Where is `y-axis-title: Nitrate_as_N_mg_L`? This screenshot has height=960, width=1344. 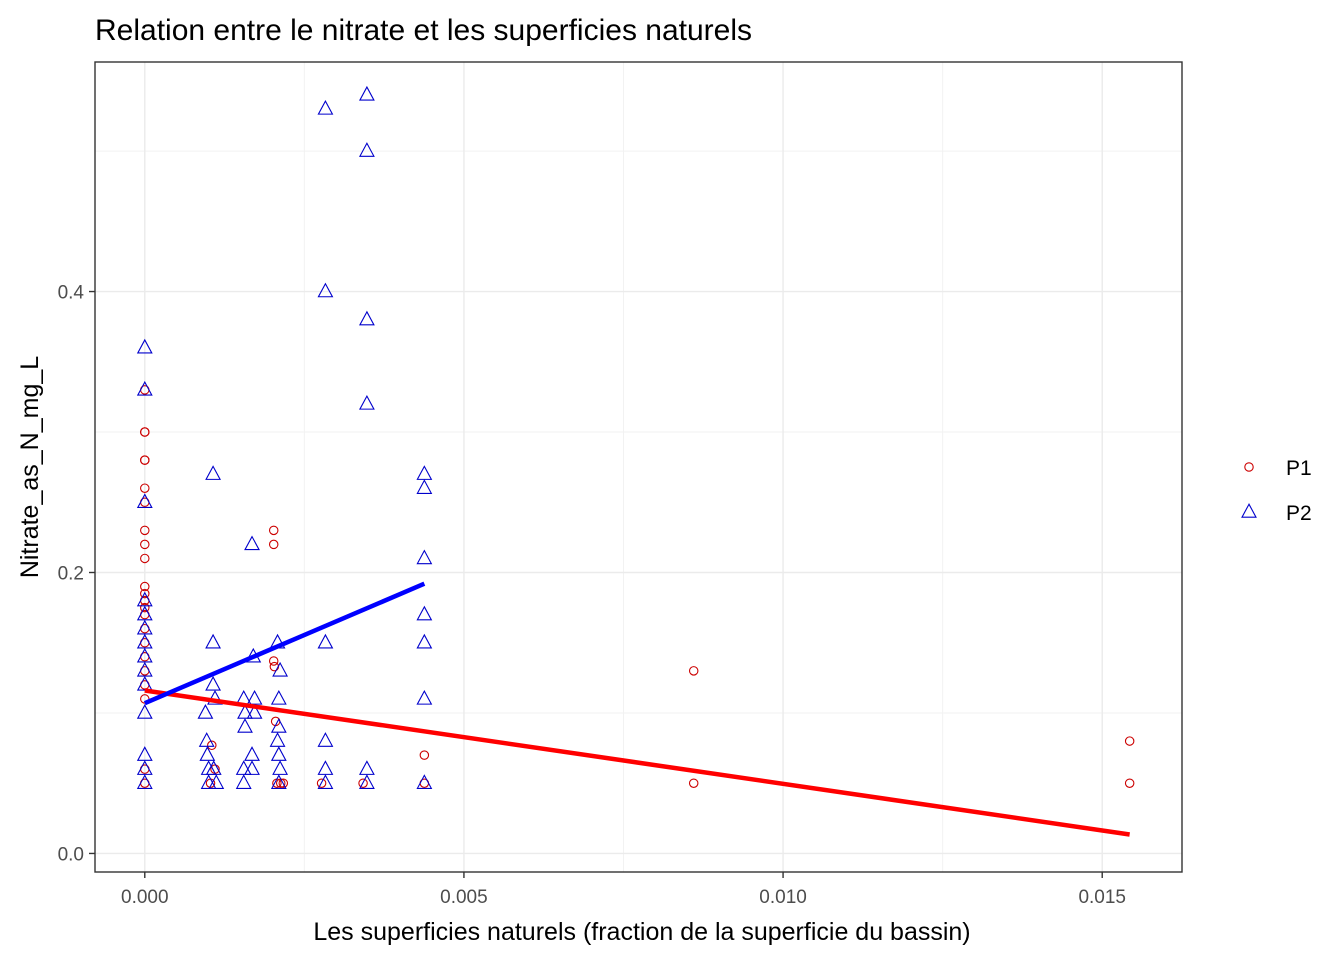
y-axis-title: Nitrate_as_N_mg_L is located at coordinates (30, 467).